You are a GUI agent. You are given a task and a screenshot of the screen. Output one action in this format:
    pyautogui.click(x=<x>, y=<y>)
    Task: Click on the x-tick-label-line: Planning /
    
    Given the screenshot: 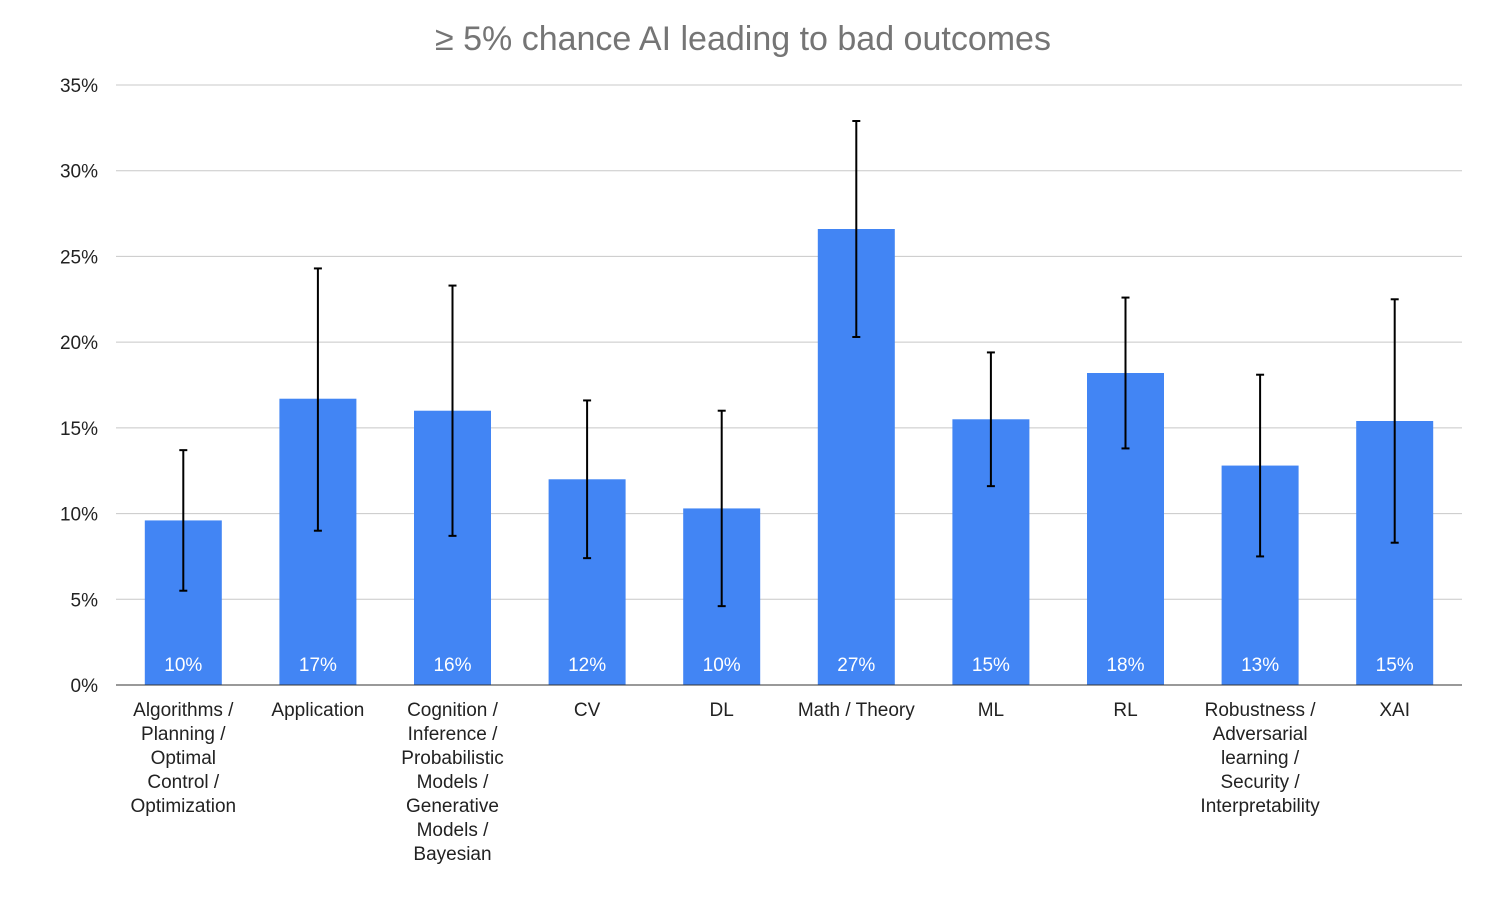 What is the action you would take?
    pyautogui.click(x=183, y=734)
    